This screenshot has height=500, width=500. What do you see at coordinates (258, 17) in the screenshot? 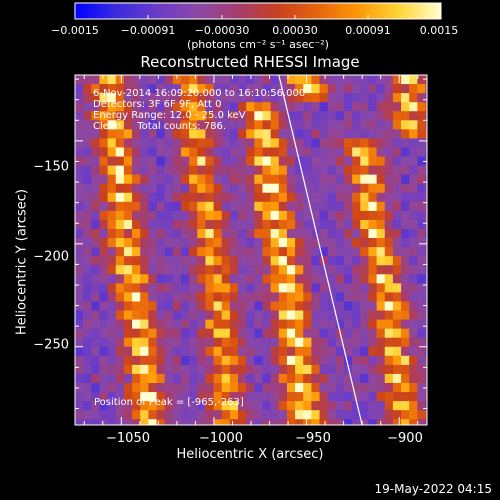
I see `colorbar-ticks` at bounding box center [258, 17].